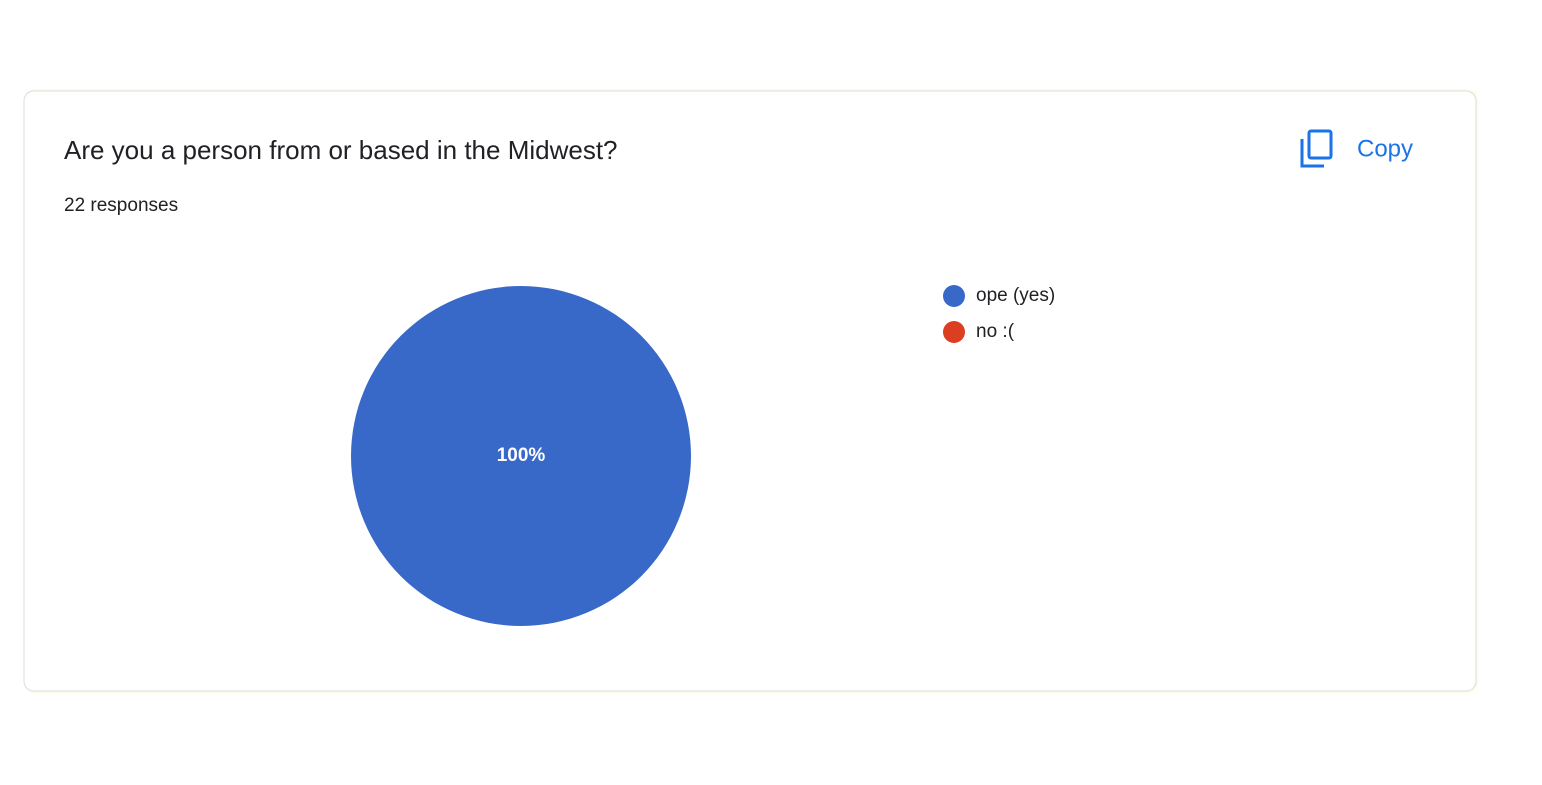  What do you see at coordinates (995, 331) in the screenshot?
I see `legend-label: no :(` at bounding box center [995, 331].